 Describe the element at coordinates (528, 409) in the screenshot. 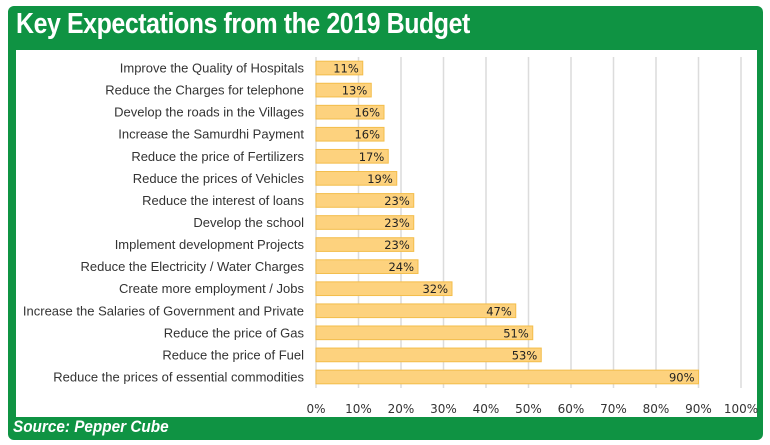

I see `x-tick-label: 50%` at that location.